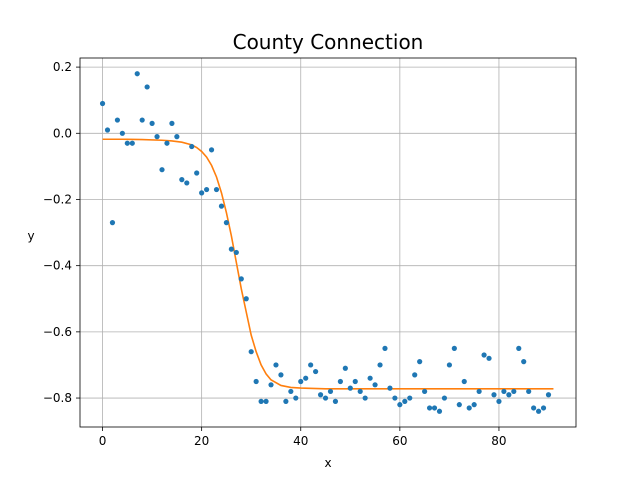  What do you see at coordinates (498, 441) in the screenshot?
I see `x-tick-label: 80` at bounding box center [498, 441].